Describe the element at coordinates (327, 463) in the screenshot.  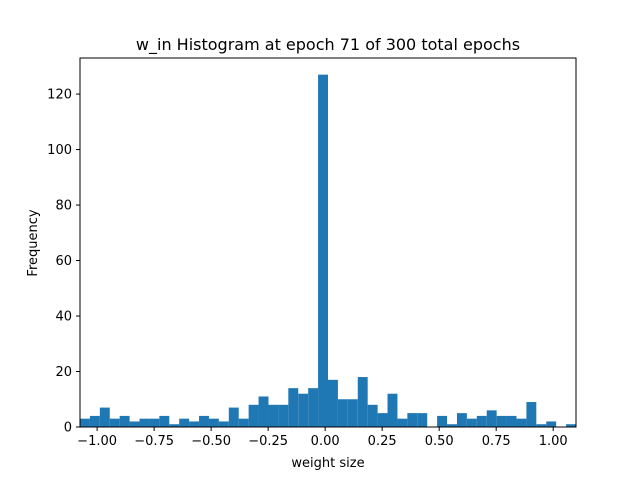
I see `x-axis-label: weight size` at that location.